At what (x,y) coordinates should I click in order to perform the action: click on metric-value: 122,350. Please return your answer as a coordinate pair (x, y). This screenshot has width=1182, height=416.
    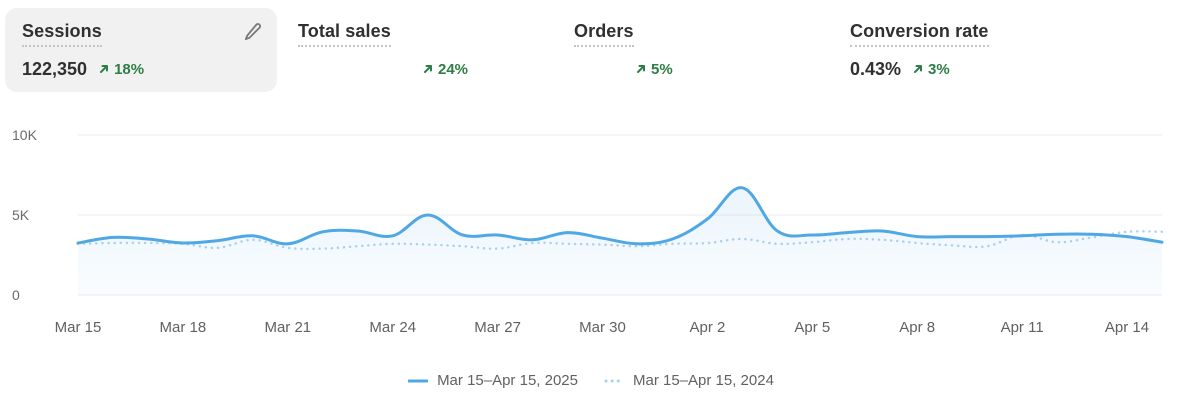
    Looking at the image, I should click on (55, 68).